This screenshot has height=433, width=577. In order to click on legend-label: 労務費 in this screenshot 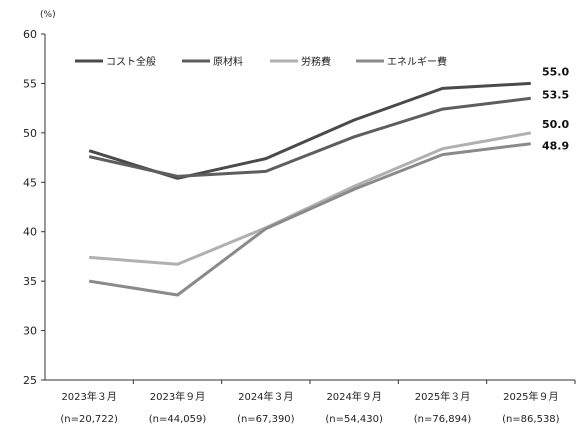, I will do `click(316, 61)`.